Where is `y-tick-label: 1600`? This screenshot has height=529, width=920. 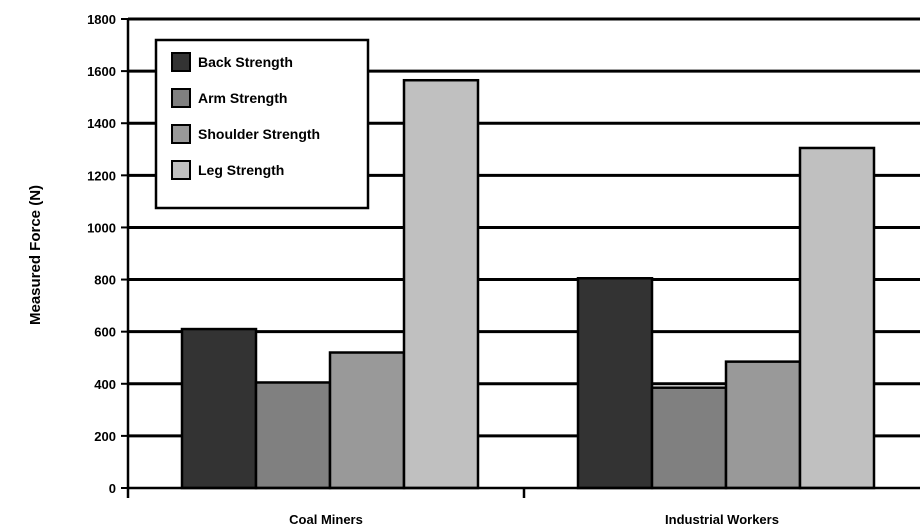
y-tick-label: 1600 is located at coordinates (101, 71).